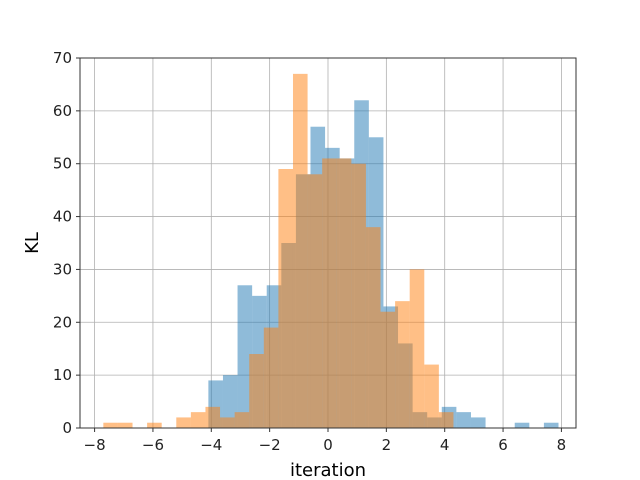 The image size is (640, 480). Describe the element at coordinates (328, 470) in the screenshot. I see `x-axis-label: iteration` at that location.